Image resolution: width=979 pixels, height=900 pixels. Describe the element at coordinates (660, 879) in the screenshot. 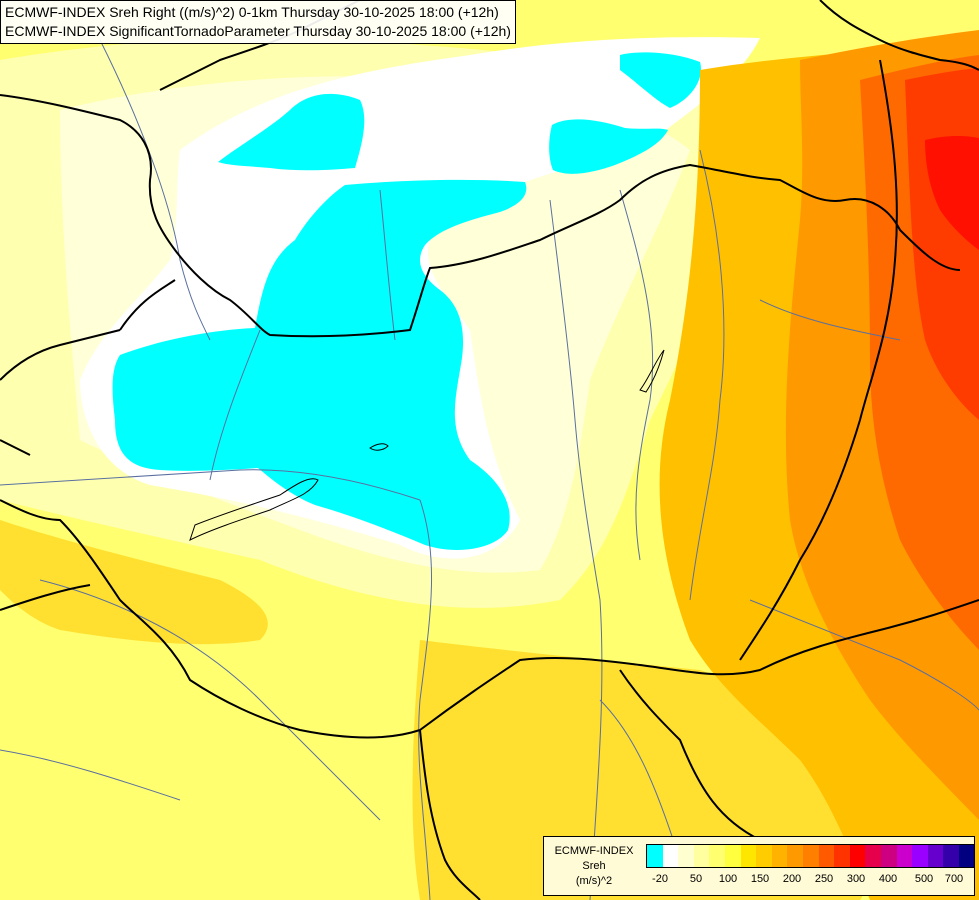

I see `legend-tick-label: -20` at that location.